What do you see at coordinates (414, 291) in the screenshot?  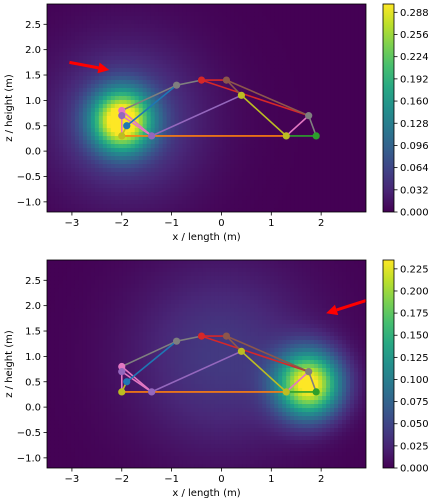 I see `colorbar-tick-label: 0.200` at bounding box center [414, 291].